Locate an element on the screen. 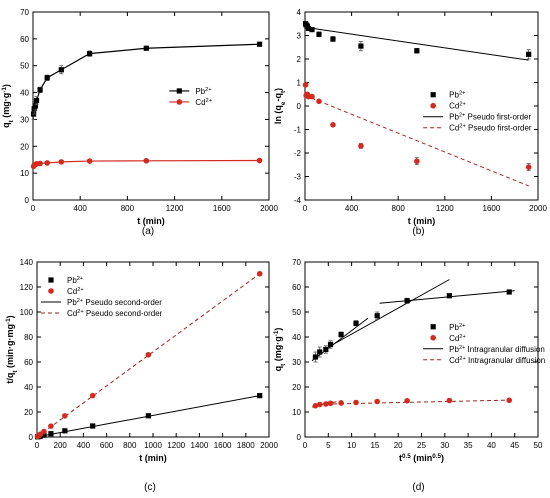 Image resolution: width=550 pixels, height=498 pixels. legend-label-part: 2+ is located at coordinates (462, 94).